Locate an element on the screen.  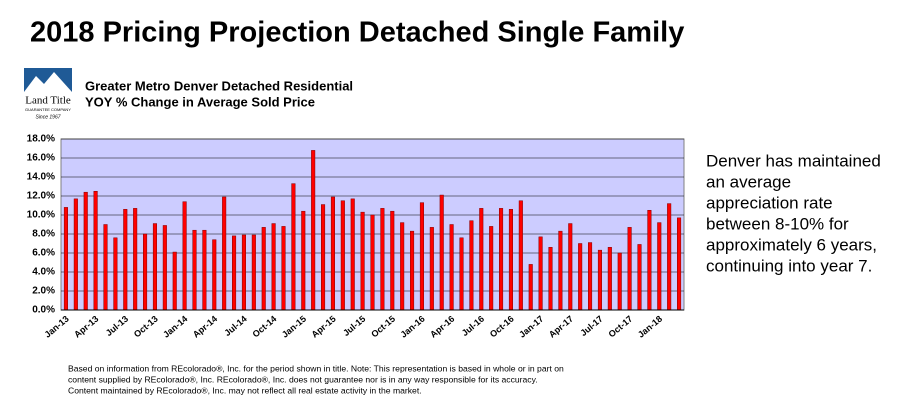
chart-title: YOY % Change in Average Sold Price is located at coordinates (200, 101).